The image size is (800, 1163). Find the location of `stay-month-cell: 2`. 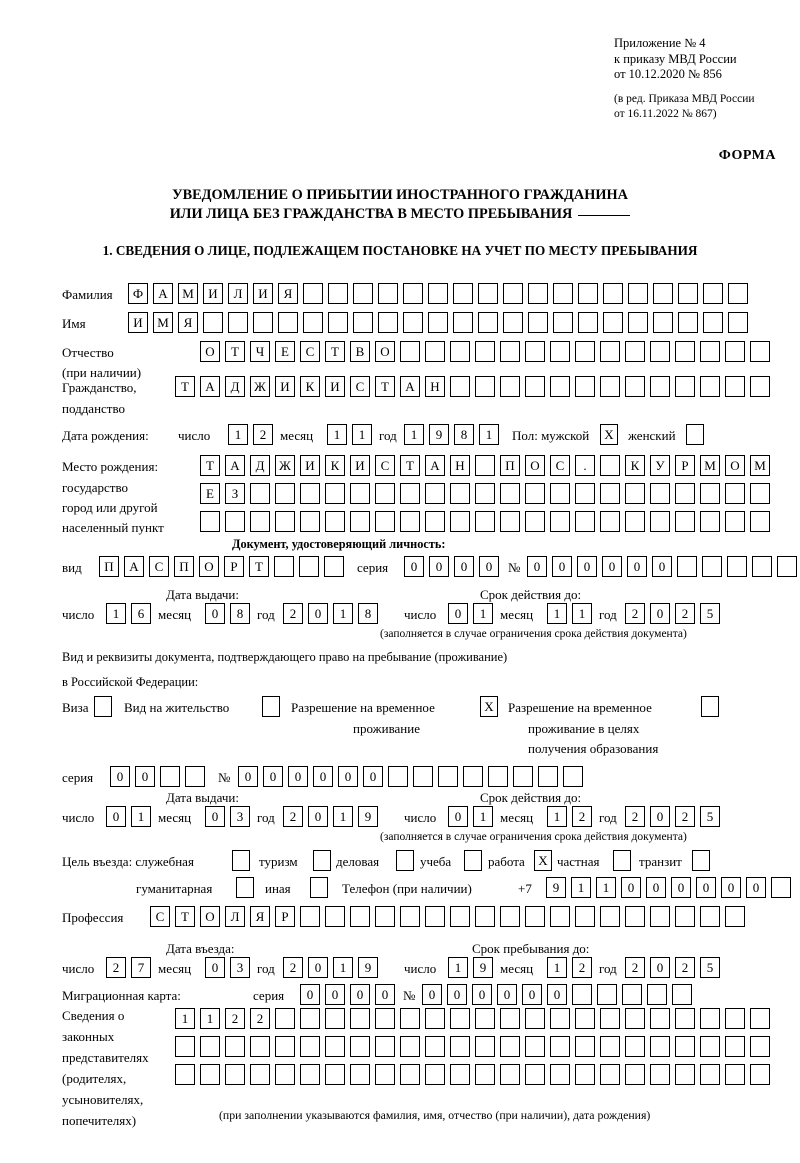

stay-month-cell: 2 is located at coordinates (582, 967).